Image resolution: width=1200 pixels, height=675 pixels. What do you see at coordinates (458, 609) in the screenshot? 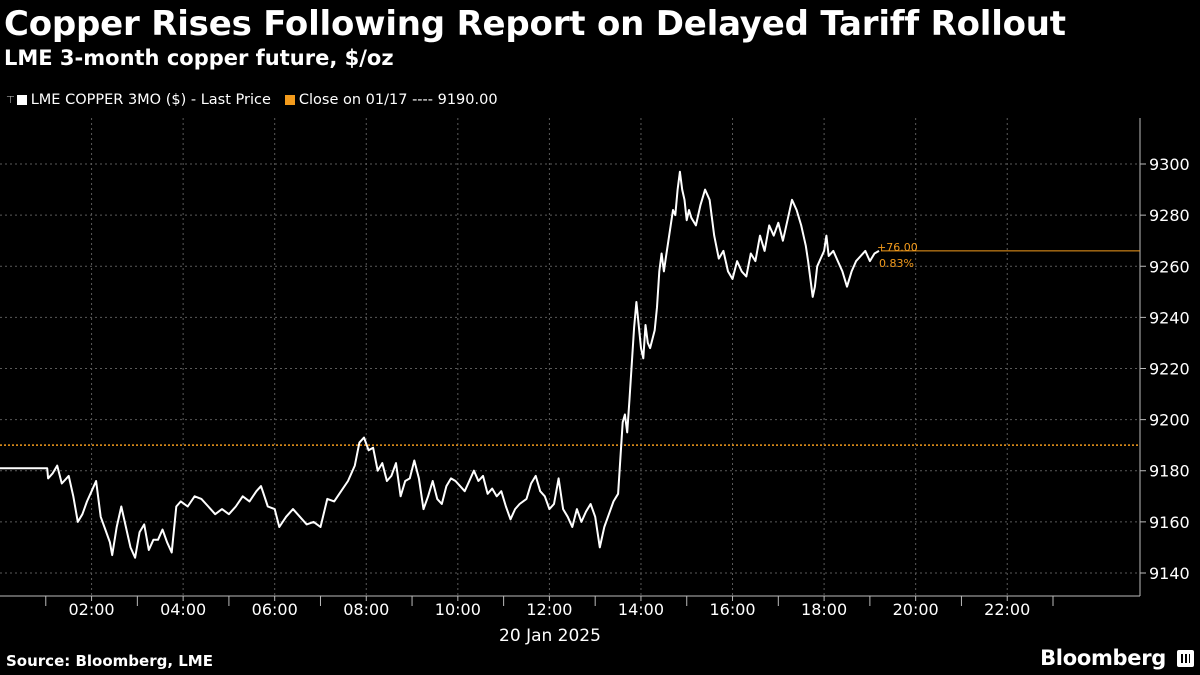
I see `x-tick-label: 10:00` at bounding box center [458, 609].